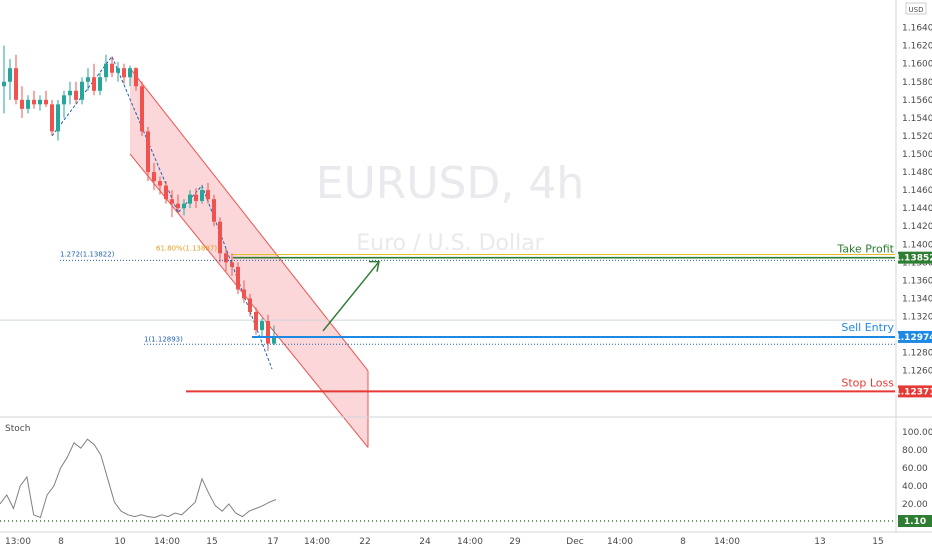 This screenshot has height=550, width=932. I want to click on take-profit-price-text: 1.13852, so click(913, 259).